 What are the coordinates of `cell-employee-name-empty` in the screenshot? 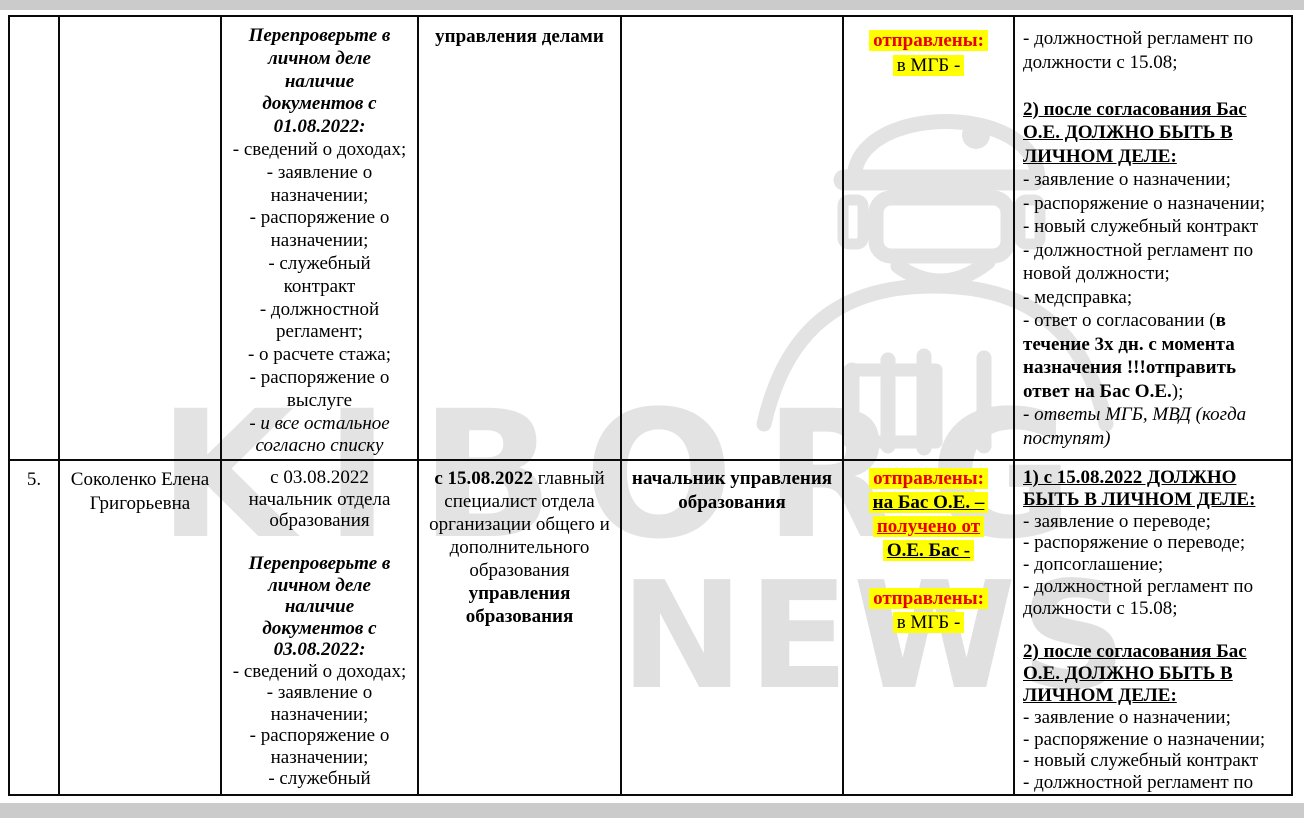 It's located at (140, 238).